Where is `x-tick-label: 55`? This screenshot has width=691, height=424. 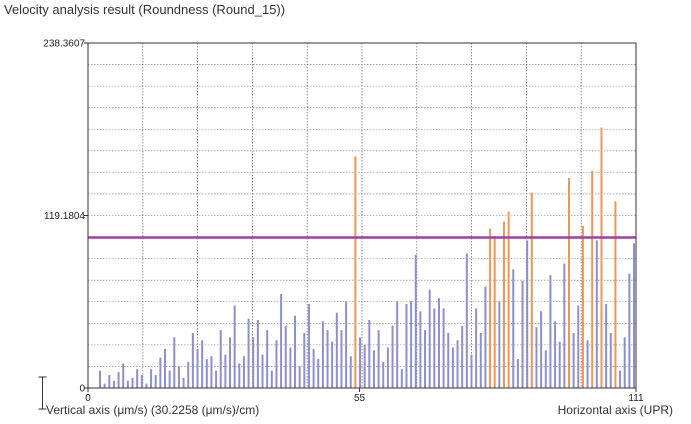
x-tick-label: 55 is located at coordinates (360, 398).